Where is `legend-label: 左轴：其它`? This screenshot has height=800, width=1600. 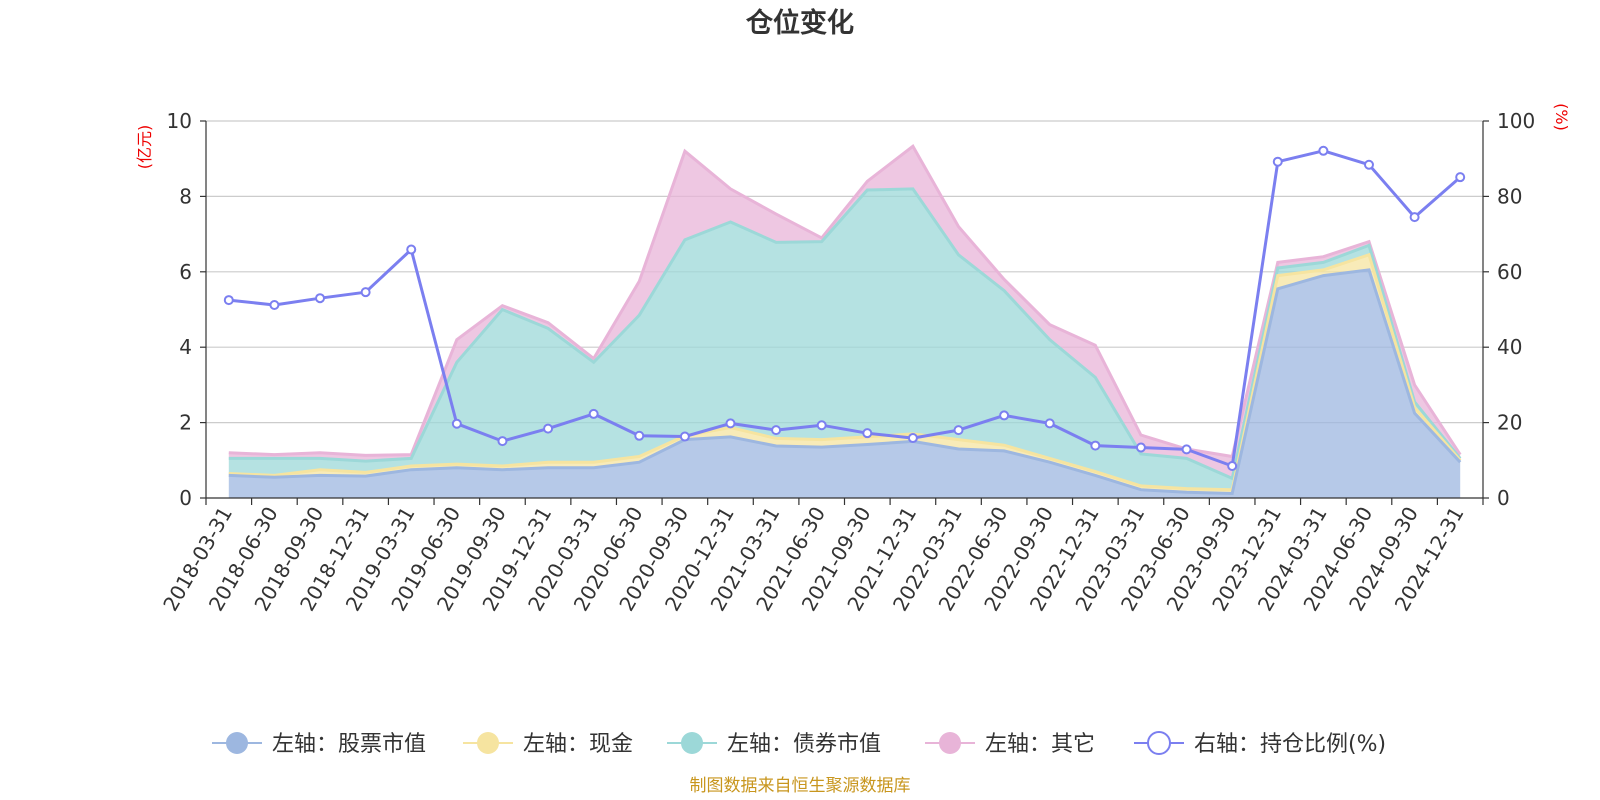
legend-label: 左轴：其它 is located at coordinates (1040, 744).